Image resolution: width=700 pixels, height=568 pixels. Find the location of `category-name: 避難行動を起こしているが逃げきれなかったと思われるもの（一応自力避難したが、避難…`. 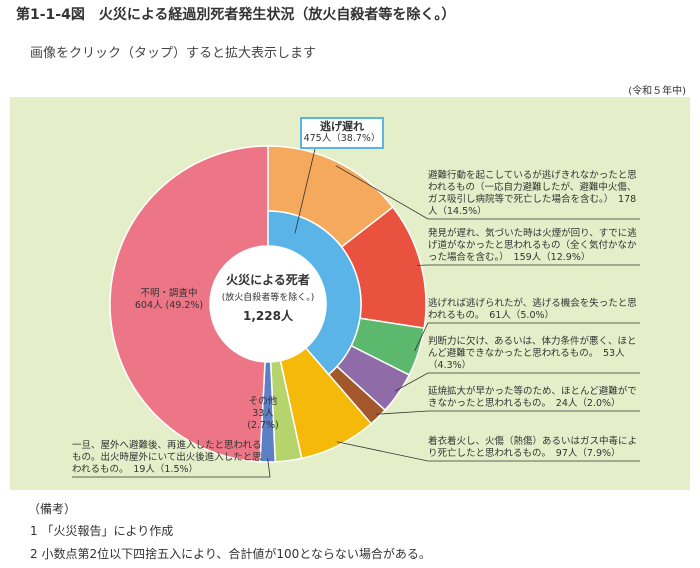

category-name: 避難行動を起こしているが逃げきれなかったと思われるもの（一応自力避難したが、避難… is located at coordinates (532, 187).